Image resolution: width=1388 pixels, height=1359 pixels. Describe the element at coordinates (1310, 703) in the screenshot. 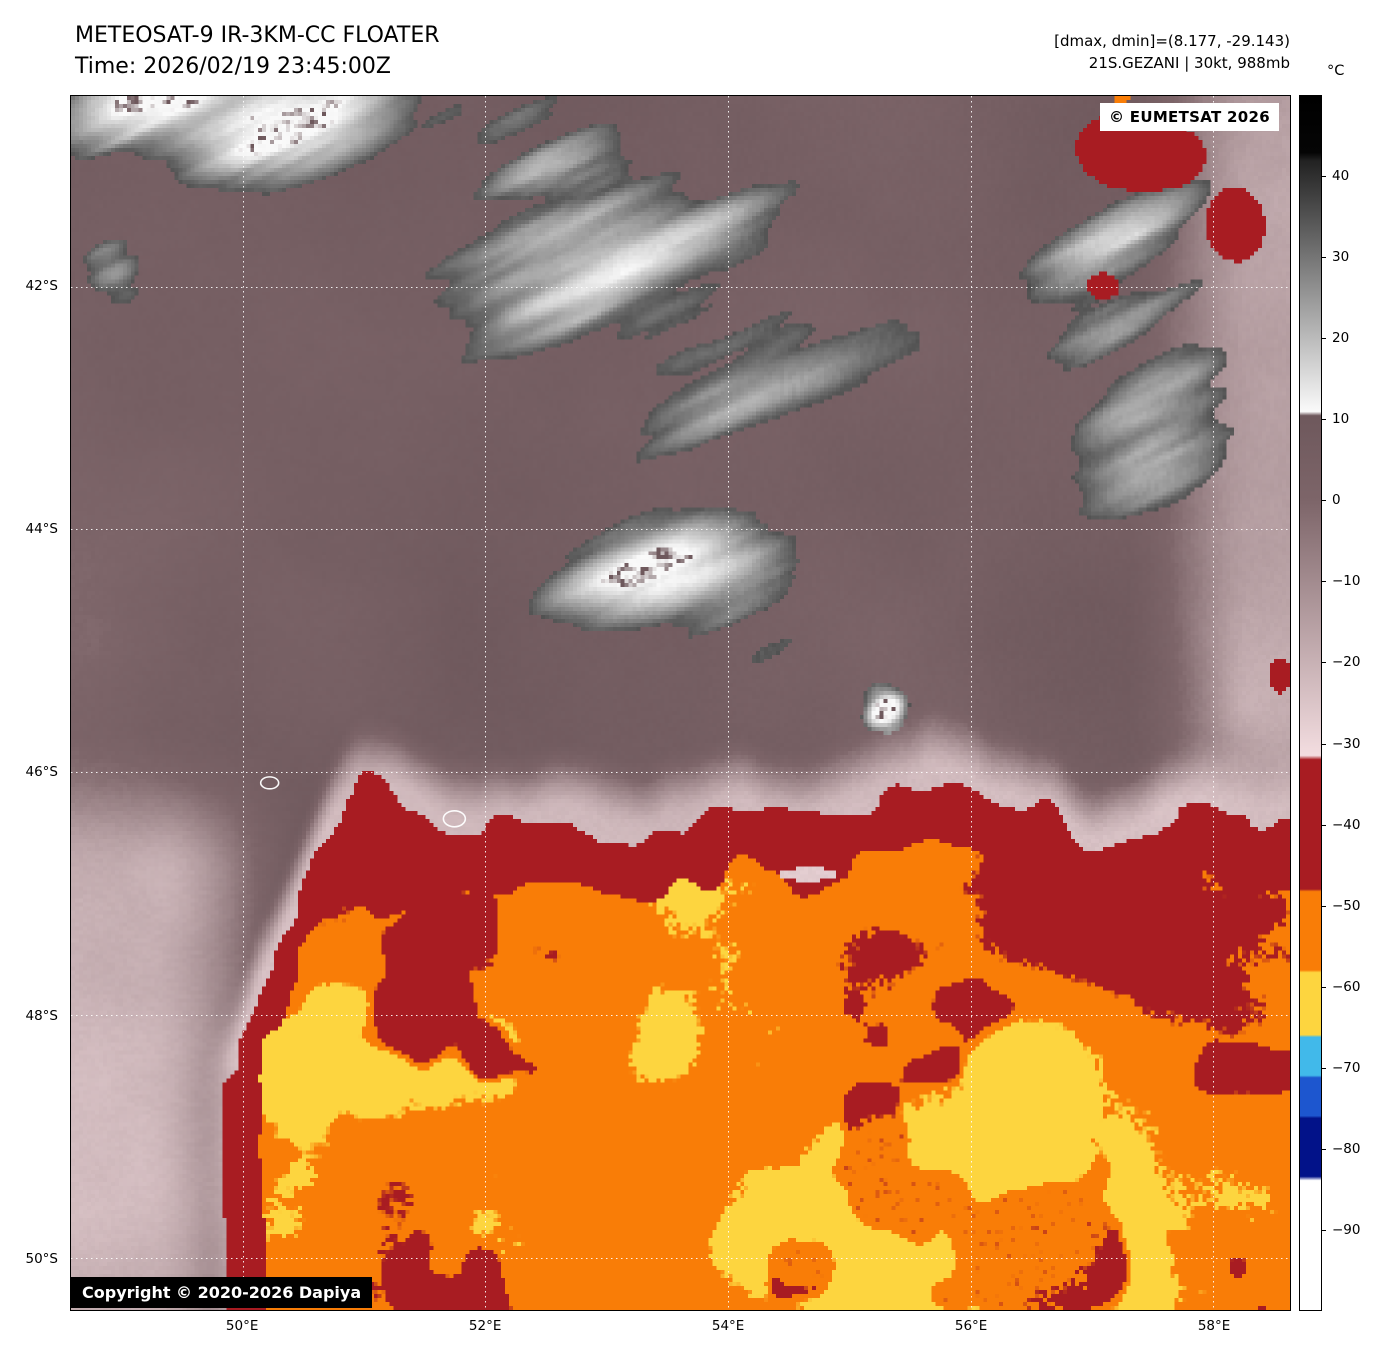

I see `temperature-colorbar` at that location.